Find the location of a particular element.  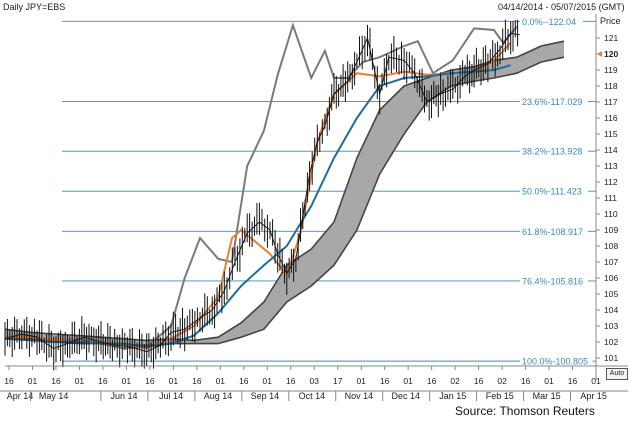

y-tick-label: 120 is located at coordinates (611, 54).